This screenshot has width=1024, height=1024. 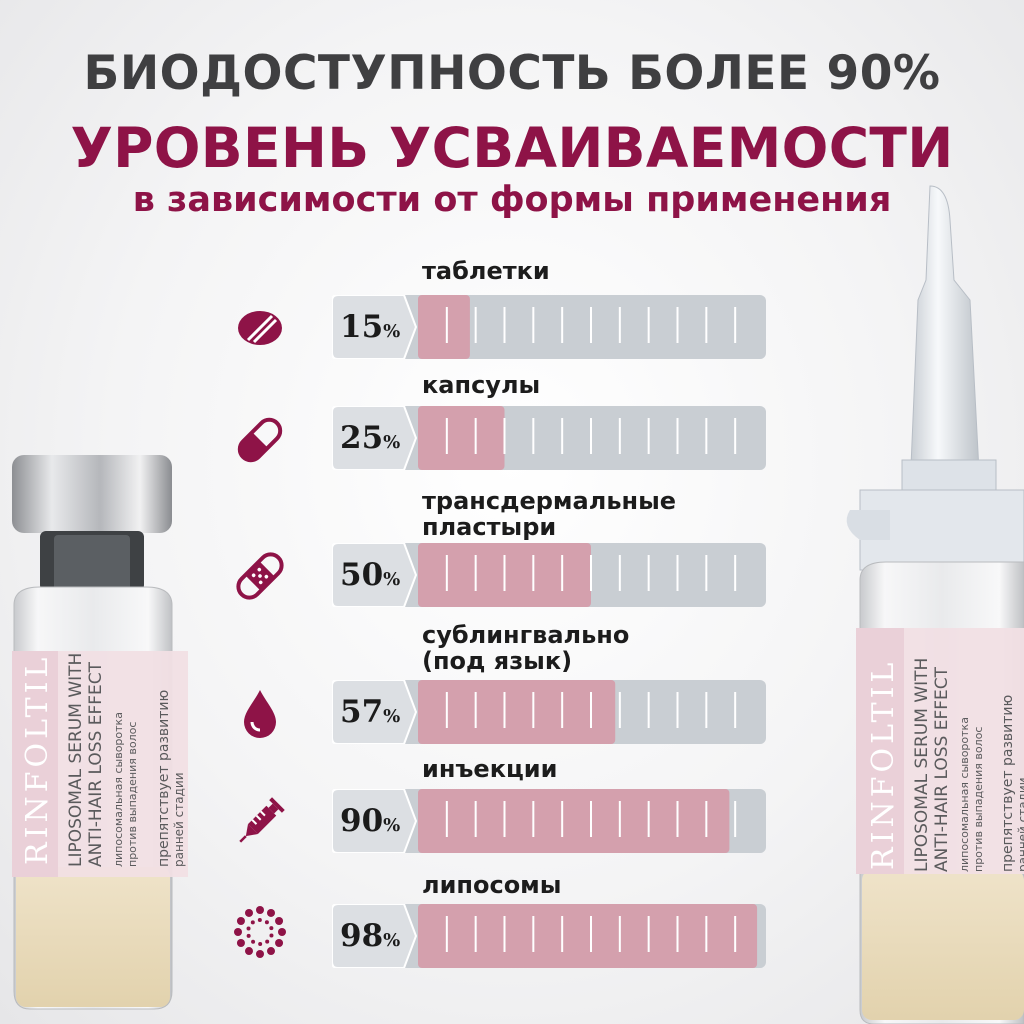 I want to click on value-label-tablets: 15%, so click(x=370, y=327).